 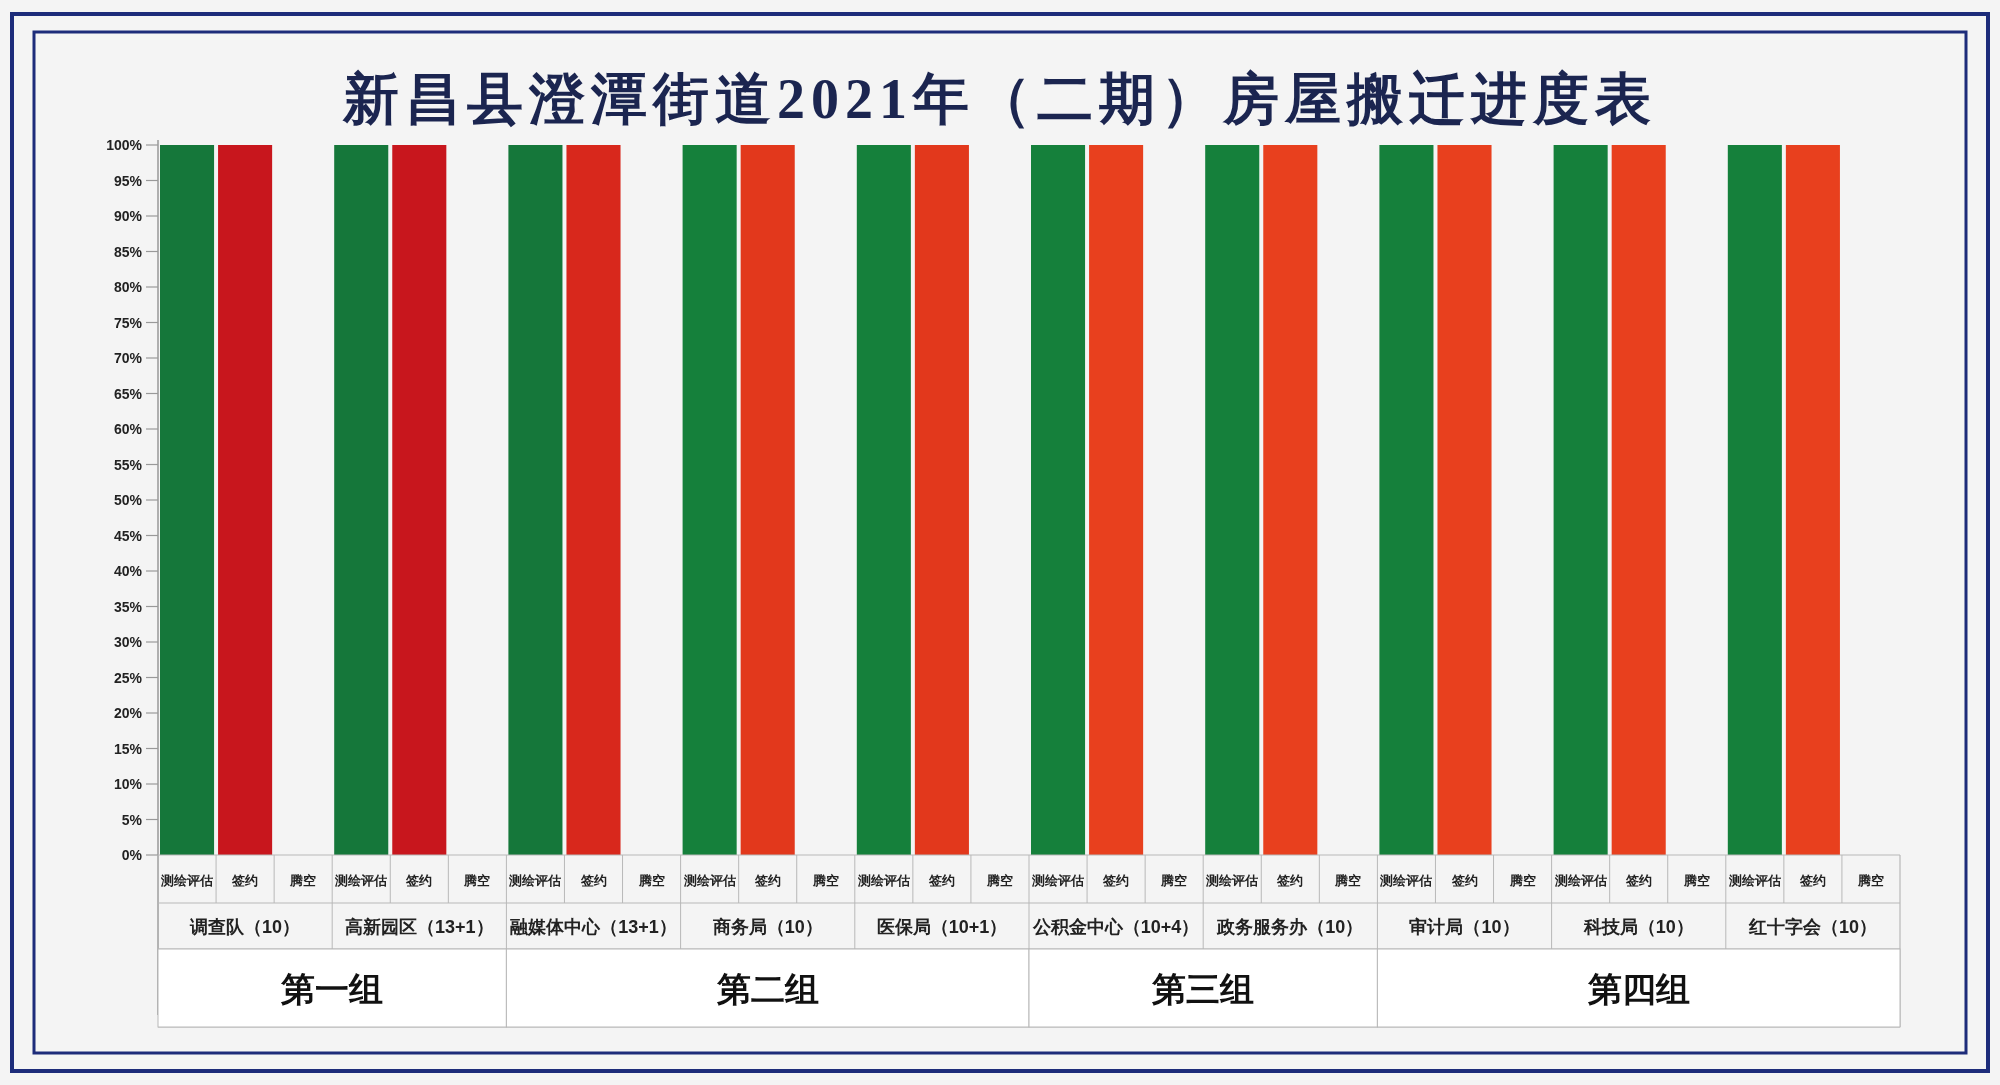 I want to click on y-tick-label: 80%, so click(x=128, y=287).